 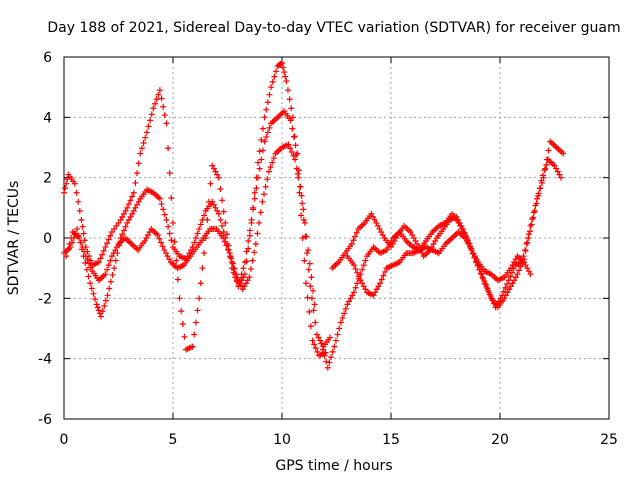 I want to click on y-tick-label: -4, so click(x=45, y=360).